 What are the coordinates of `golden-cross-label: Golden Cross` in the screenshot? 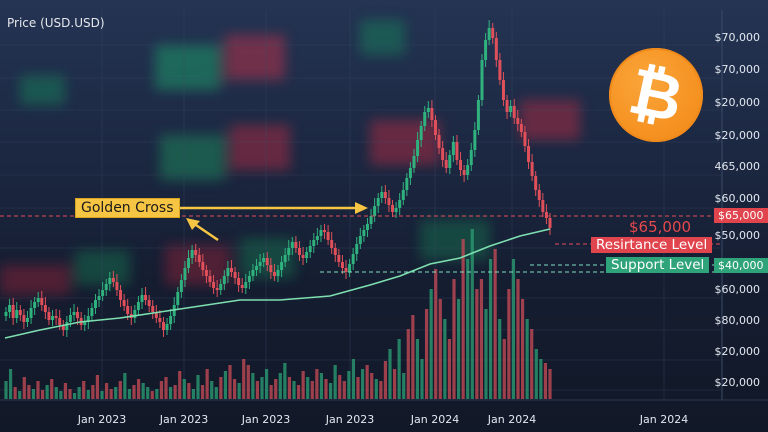 It's located at (127, 208).